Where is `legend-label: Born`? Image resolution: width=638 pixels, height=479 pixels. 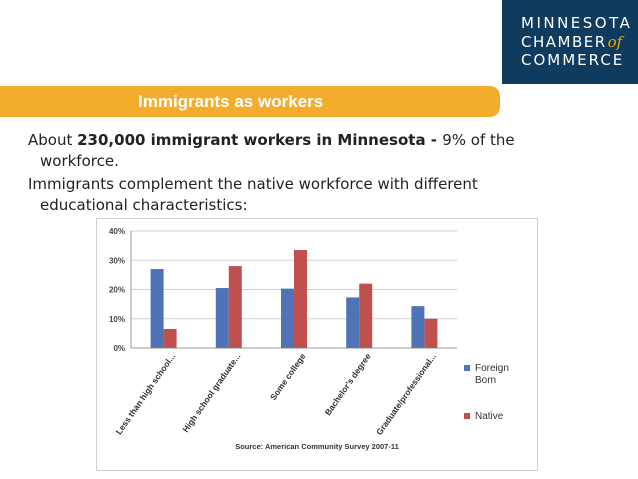
legend-label: Born is located at coordinates (485, 380).